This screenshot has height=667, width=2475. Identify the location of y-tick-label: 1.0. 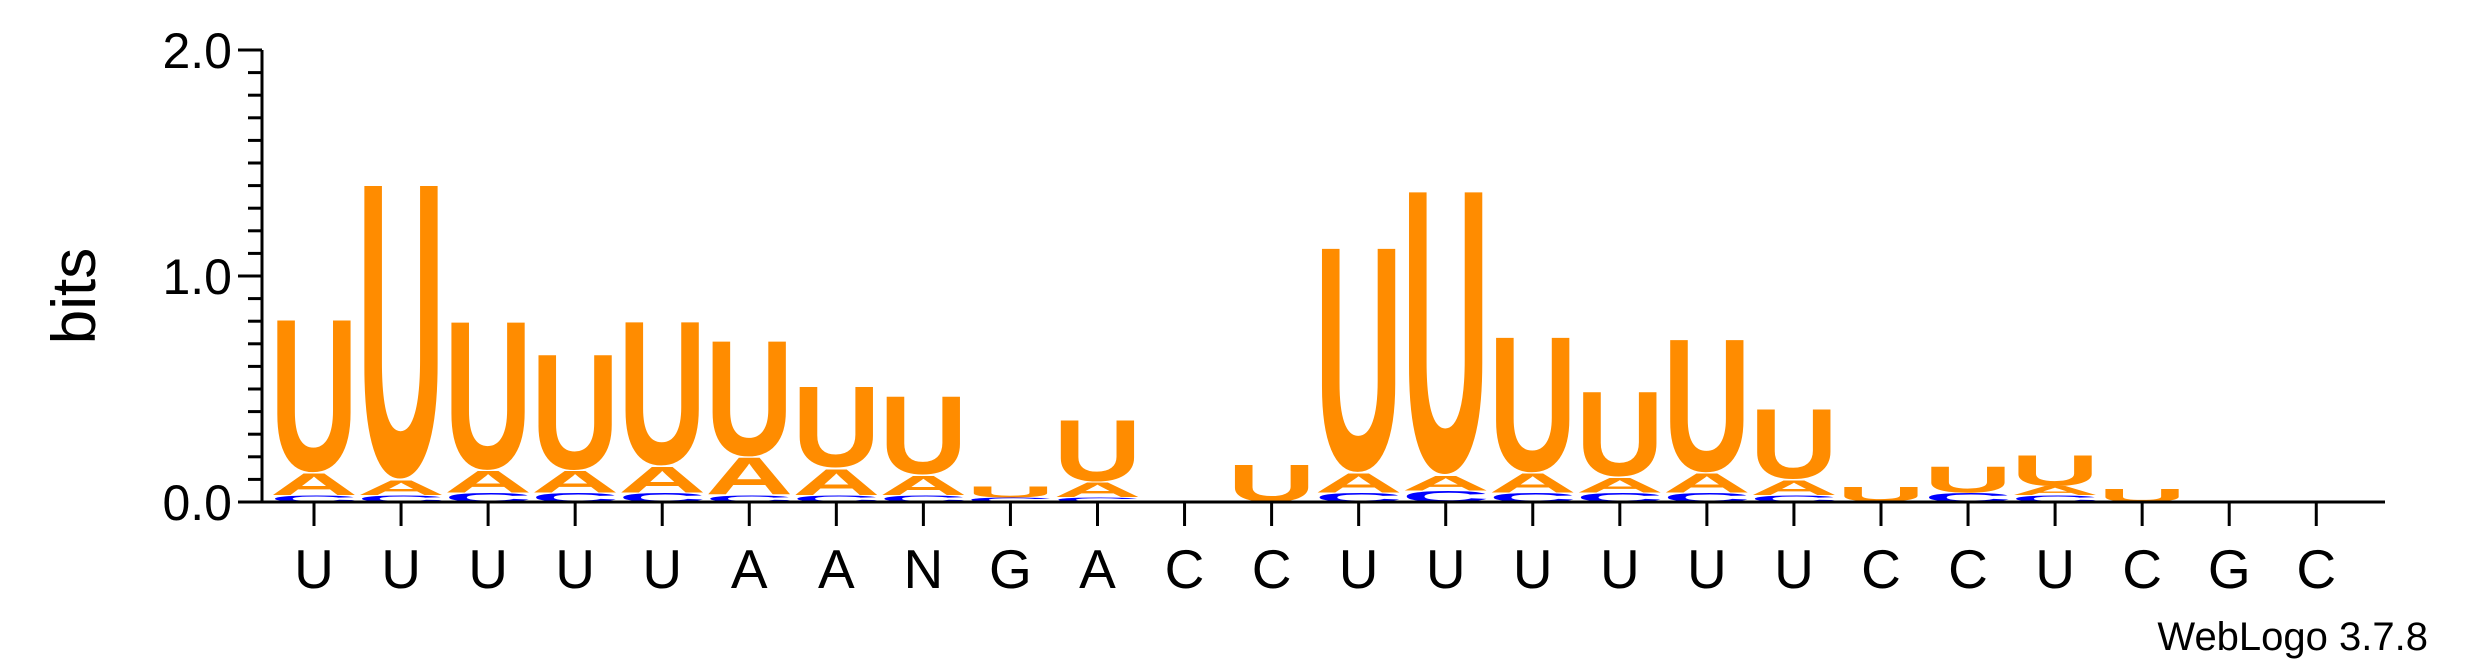
(197, 277).